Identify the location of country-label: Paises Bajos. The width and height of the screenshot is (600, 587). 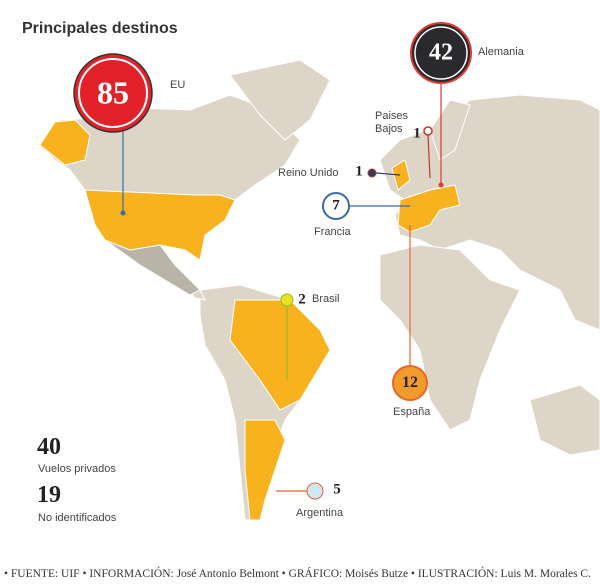
(392, 122).